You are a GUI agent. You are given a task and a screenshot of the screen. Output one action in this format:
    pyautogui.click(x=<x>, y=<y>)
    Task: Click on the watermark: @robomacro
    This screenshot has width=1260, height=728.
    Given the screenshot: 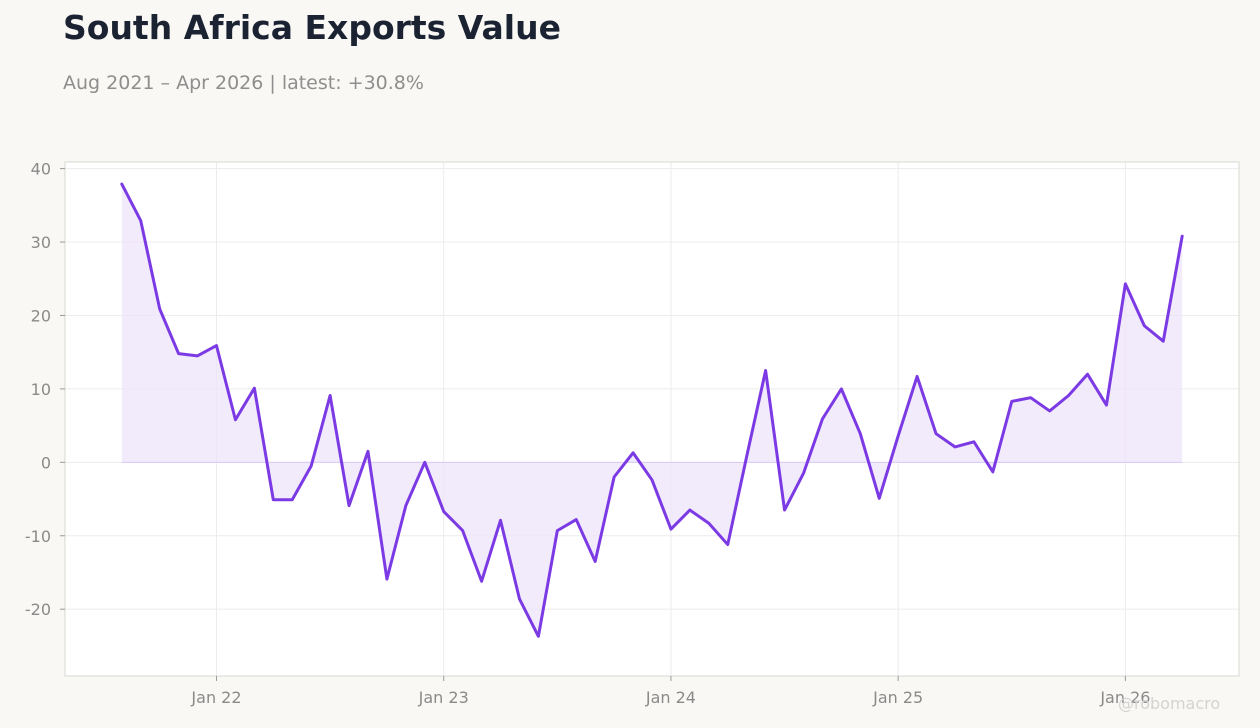 What is the action you would take?
    pyautogui.click(x=1169, y=703)
    